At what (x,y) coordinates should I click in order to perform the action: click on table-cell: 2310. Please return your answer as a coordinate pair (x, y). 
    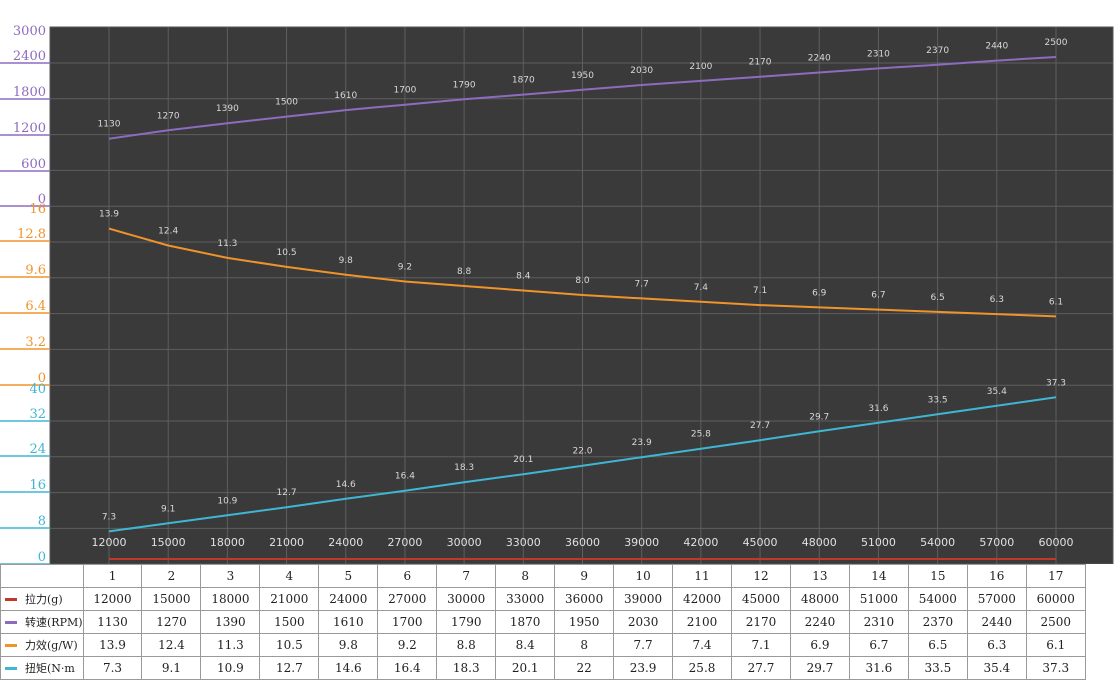
    Looking at the image, I should click on (878, 622).